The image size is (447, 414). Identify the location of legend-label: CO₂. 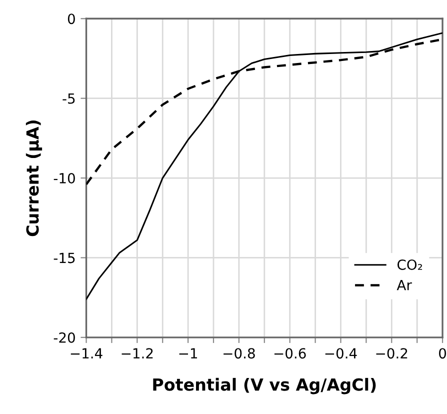
(409, 264).